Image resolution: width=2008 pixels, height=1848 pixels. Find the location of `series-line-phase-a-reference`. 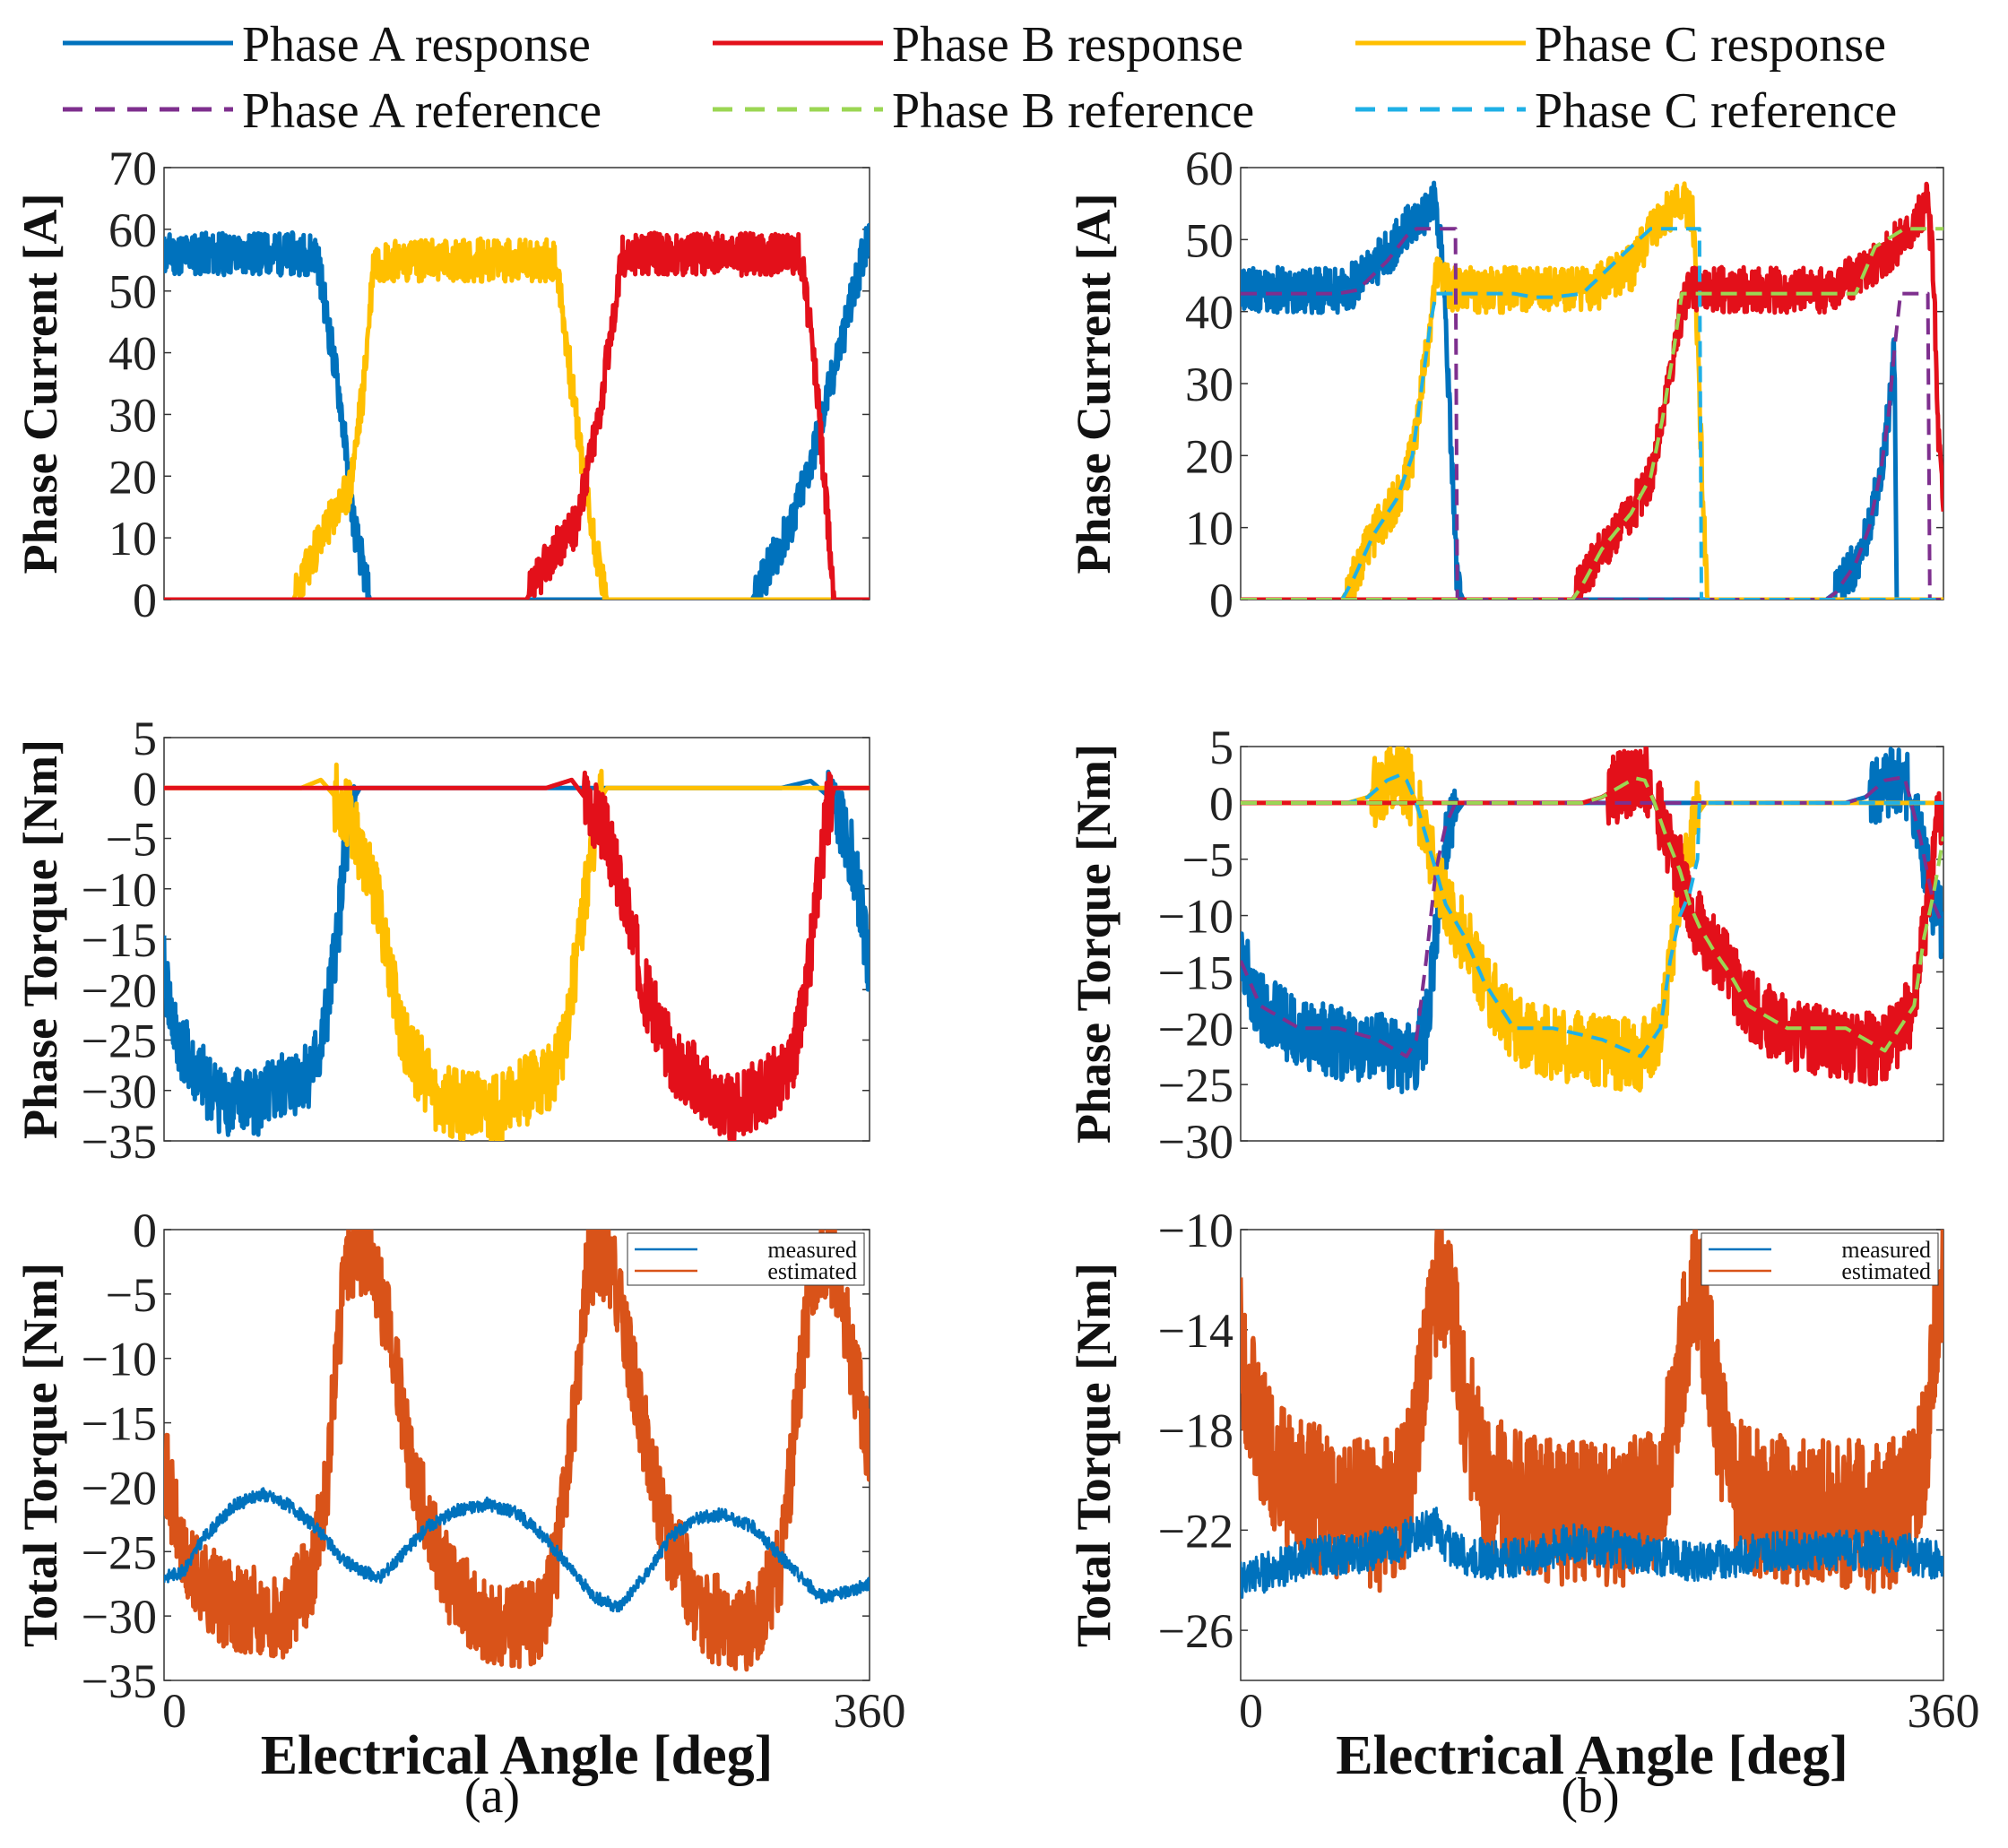

series-line-phase-a-reference is located at coordinates (1592, 916).